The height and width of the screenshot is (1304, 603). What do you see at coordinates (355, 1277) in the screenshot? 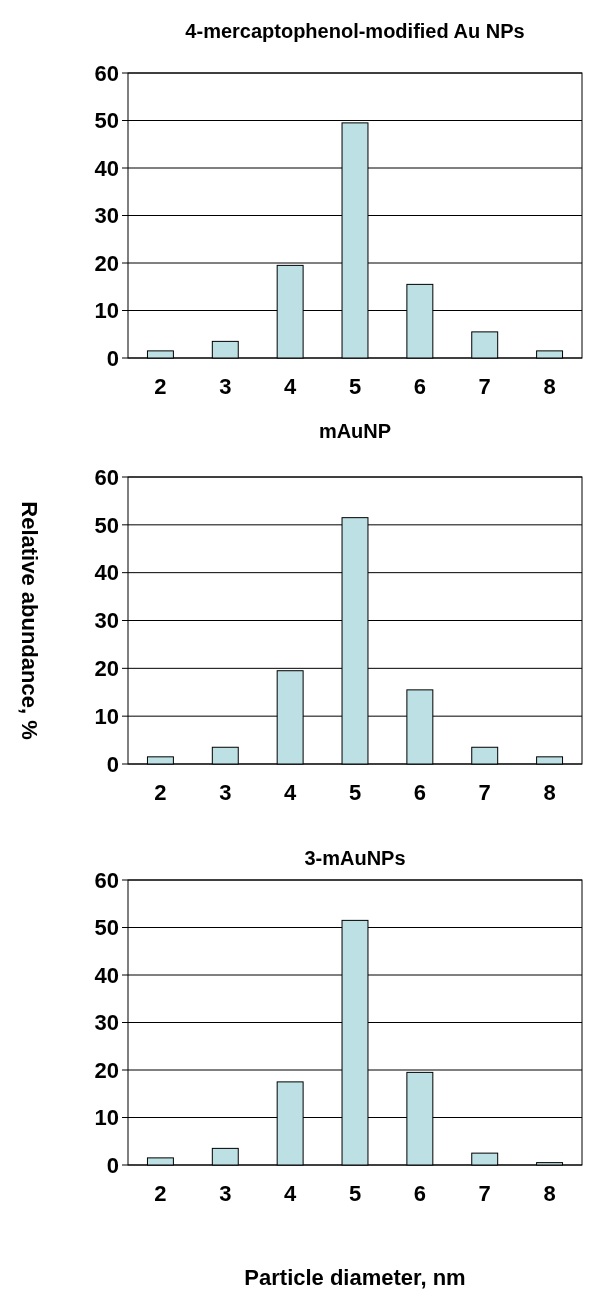
I see `x-axis-title: Particle diameter, nm` at bounding box center [355, 1277].